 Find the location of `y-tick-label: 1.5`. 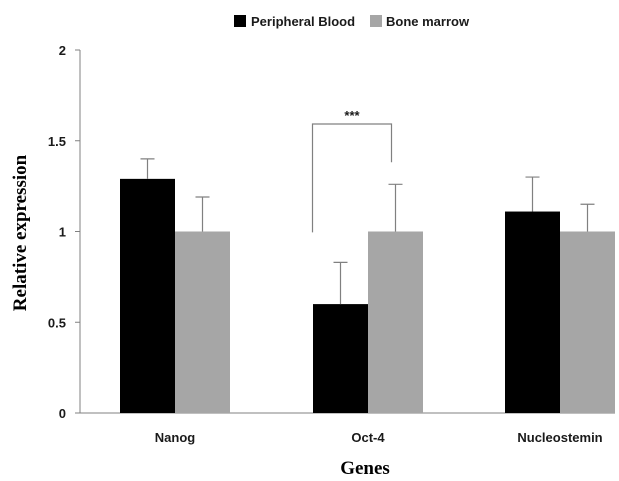

y-tick-label: 1.5 is located at coordinates (57, 141).